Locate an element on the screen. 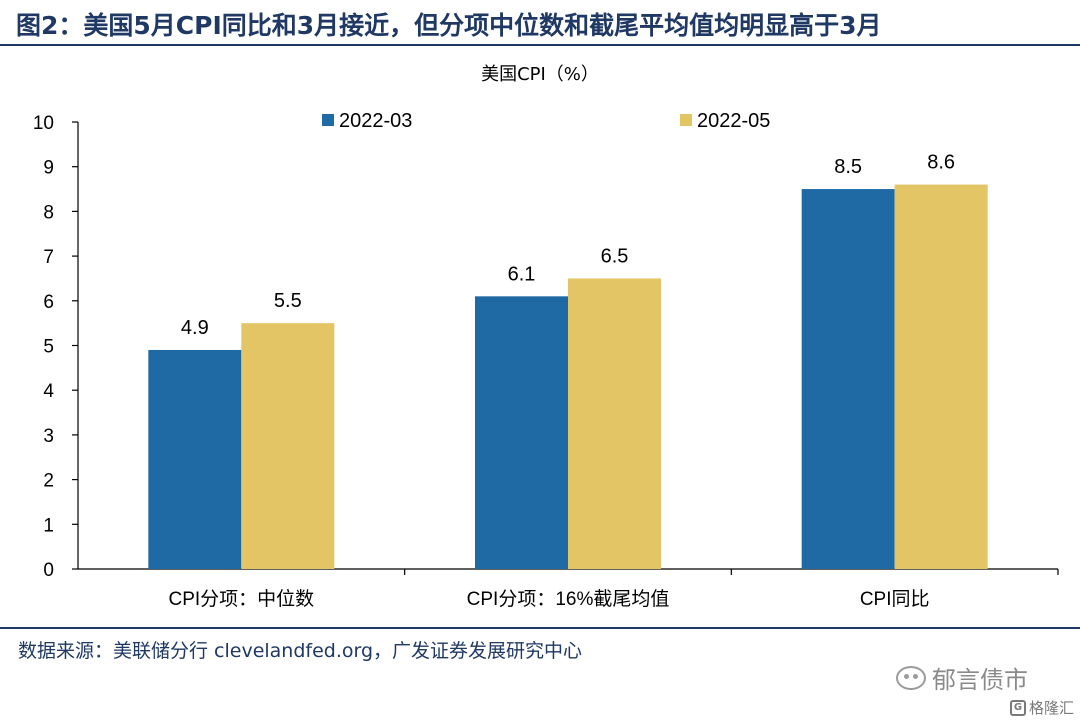  legend-label: 2022-05 is located at coordinates (733, 121).